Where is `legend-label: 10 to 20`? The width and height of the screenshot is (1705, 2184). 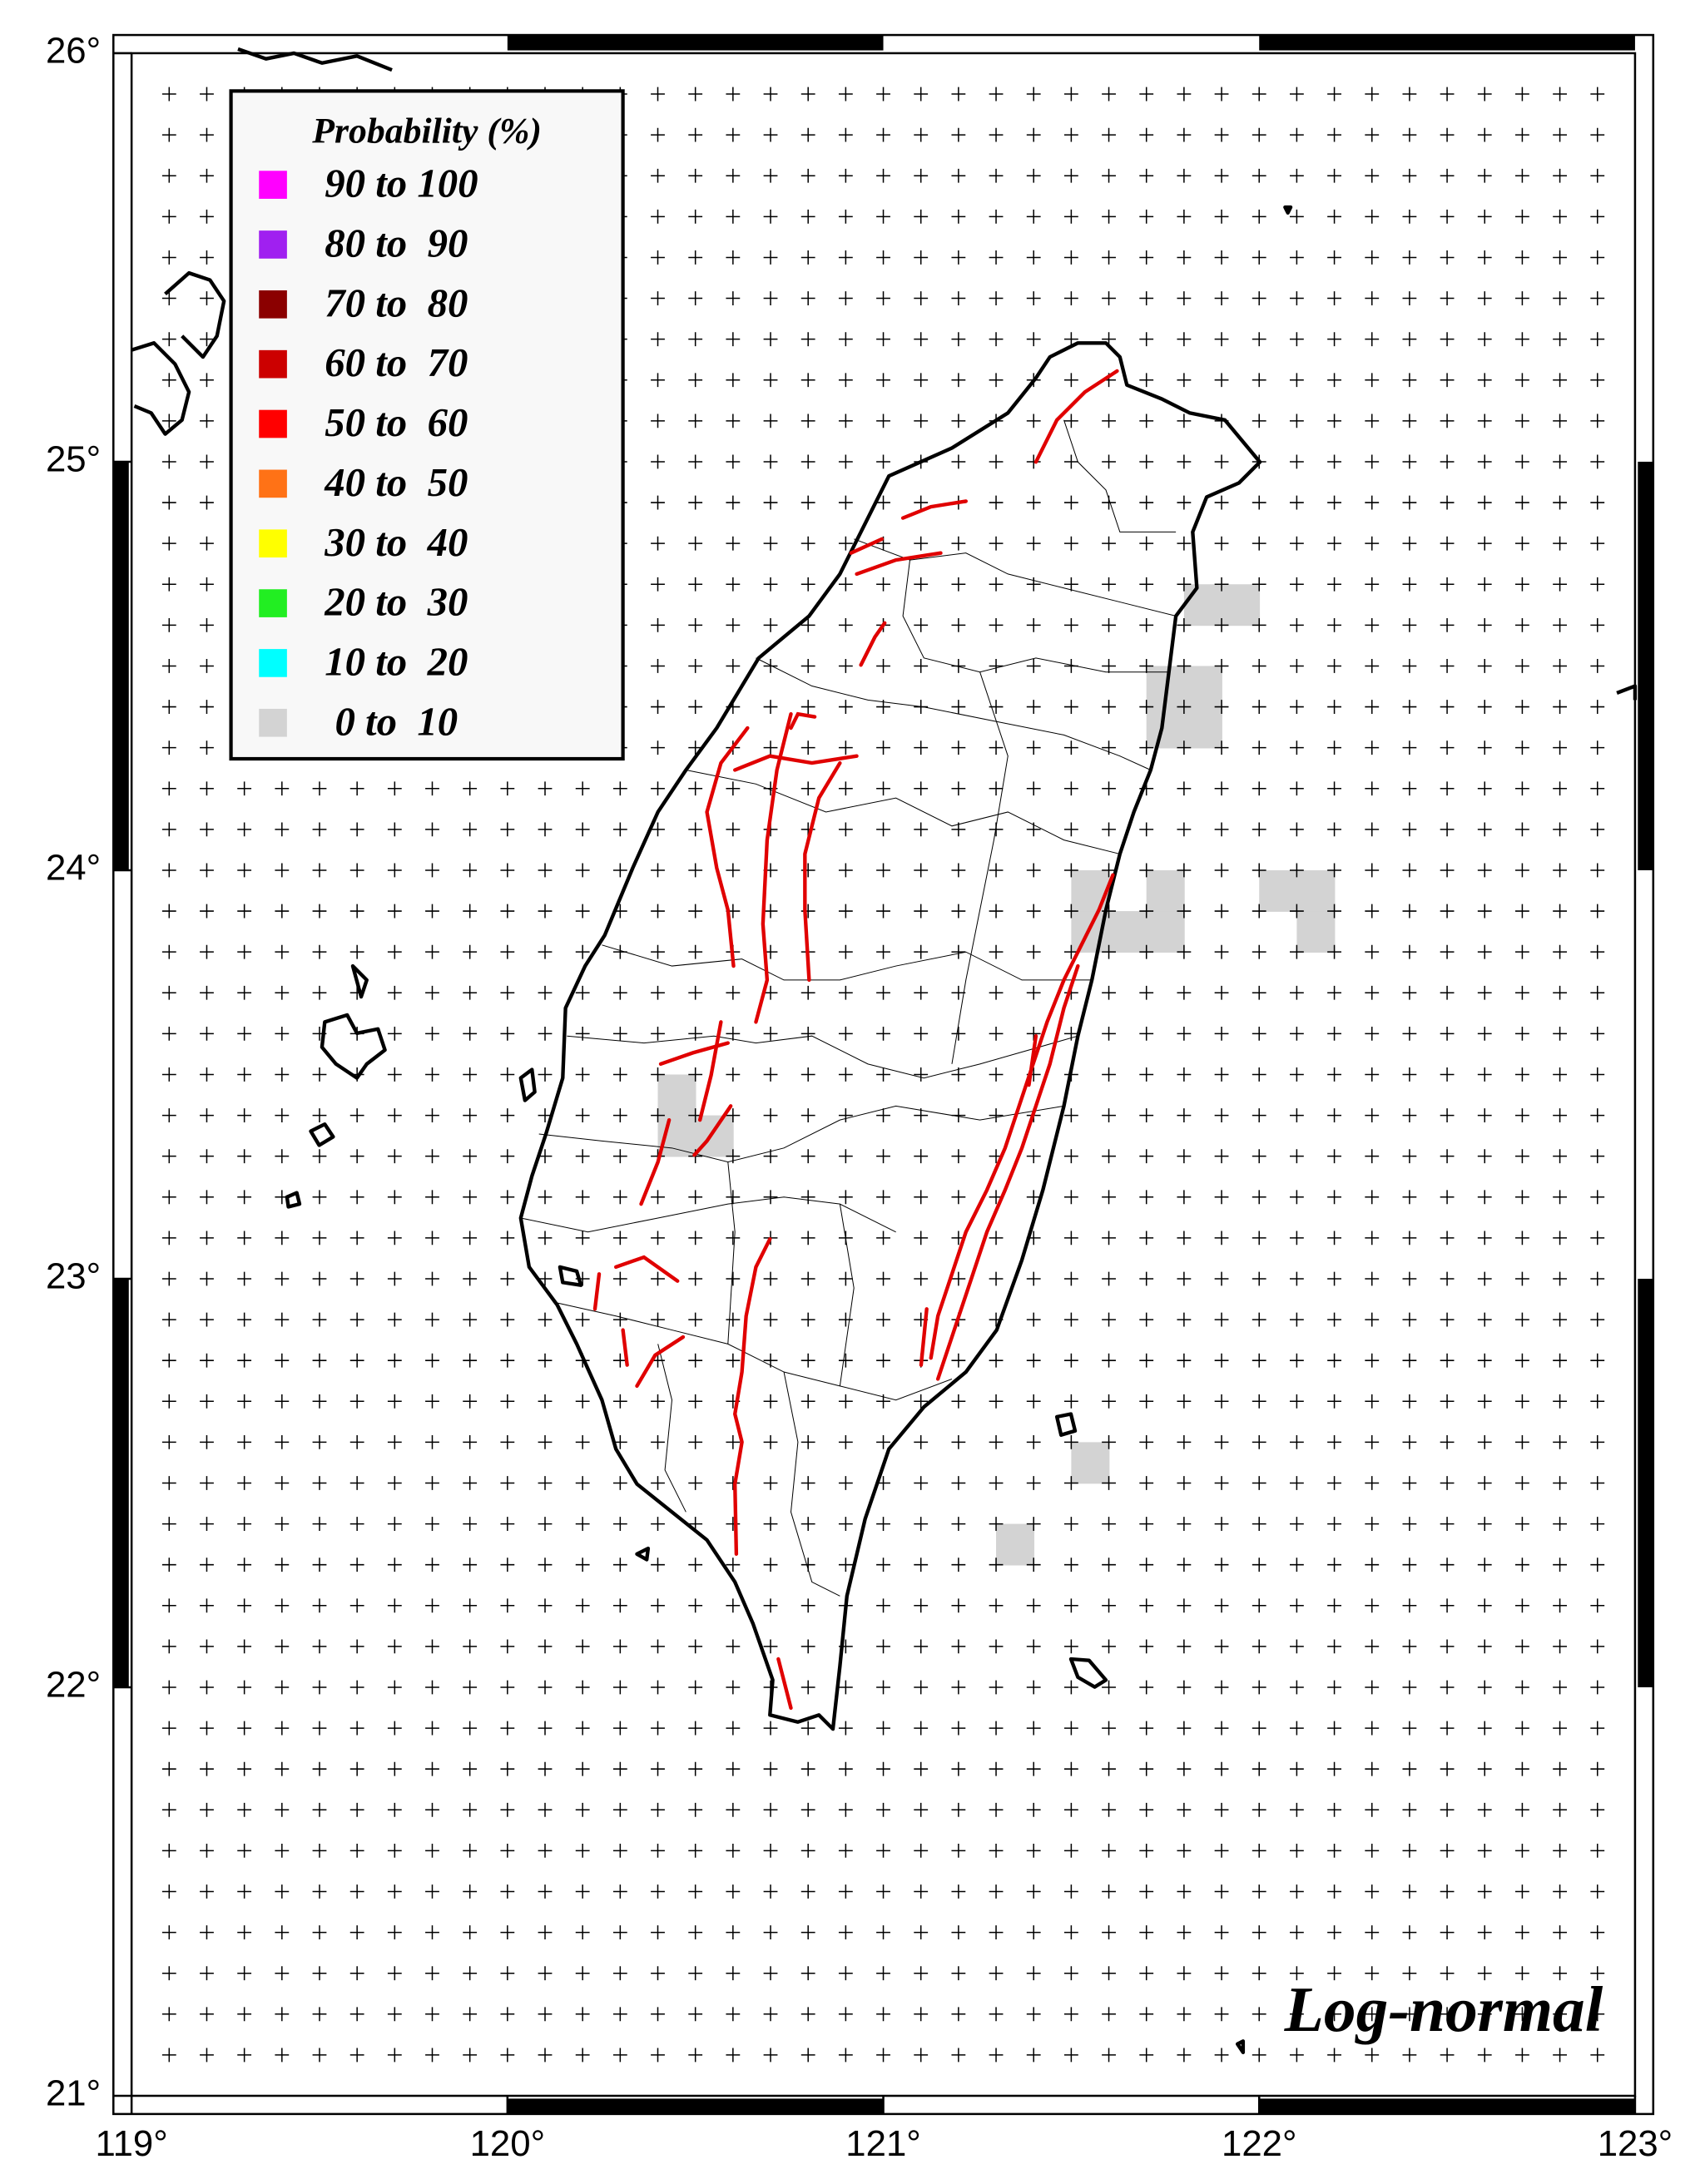 legend-label: 10 to 20 is located at coordinates (396, 661).